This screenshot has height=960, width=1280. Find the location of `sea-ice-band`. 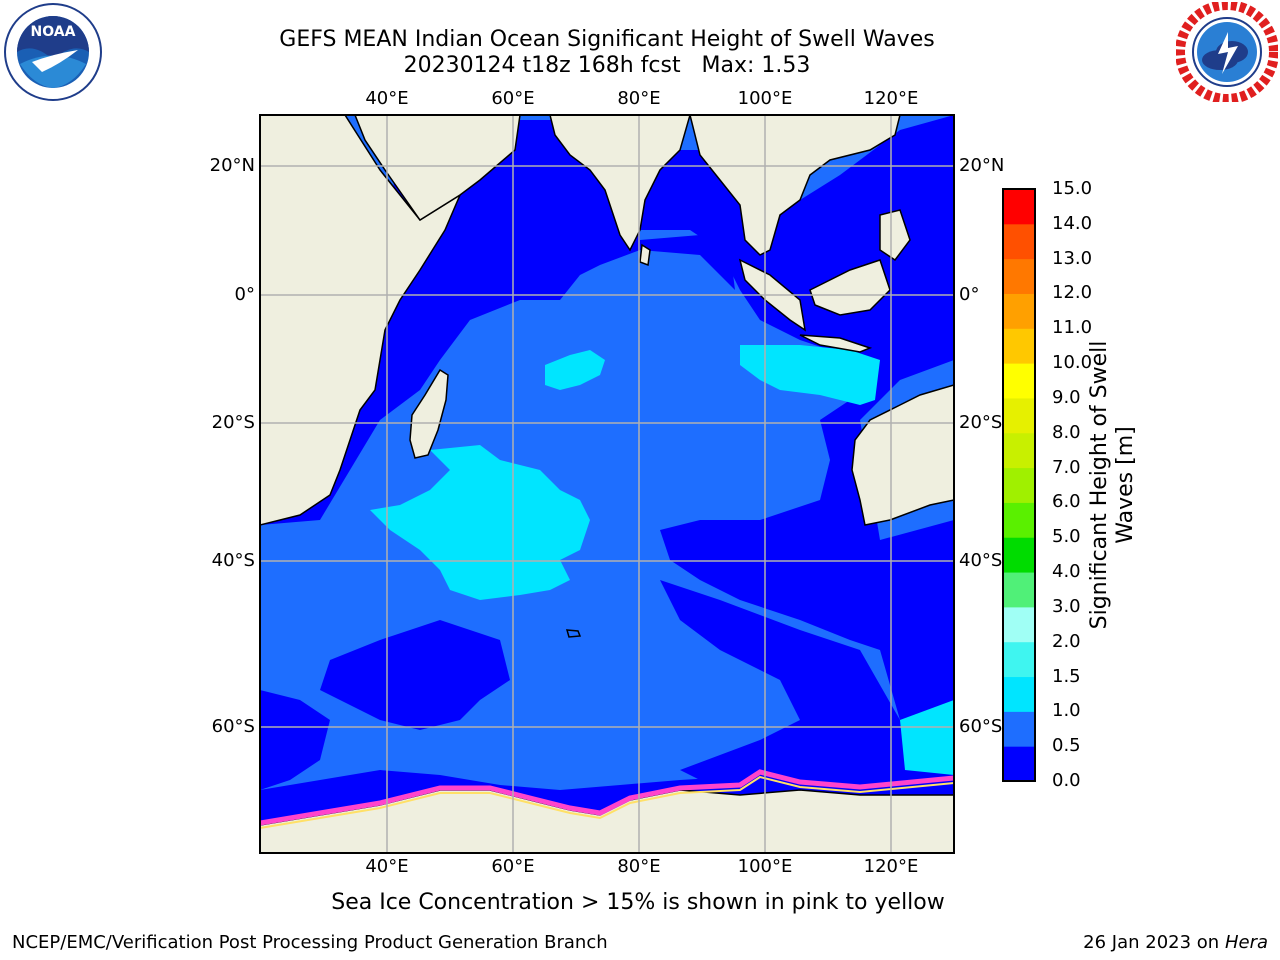

sea-ice-band is located at coordinates (607, 797).